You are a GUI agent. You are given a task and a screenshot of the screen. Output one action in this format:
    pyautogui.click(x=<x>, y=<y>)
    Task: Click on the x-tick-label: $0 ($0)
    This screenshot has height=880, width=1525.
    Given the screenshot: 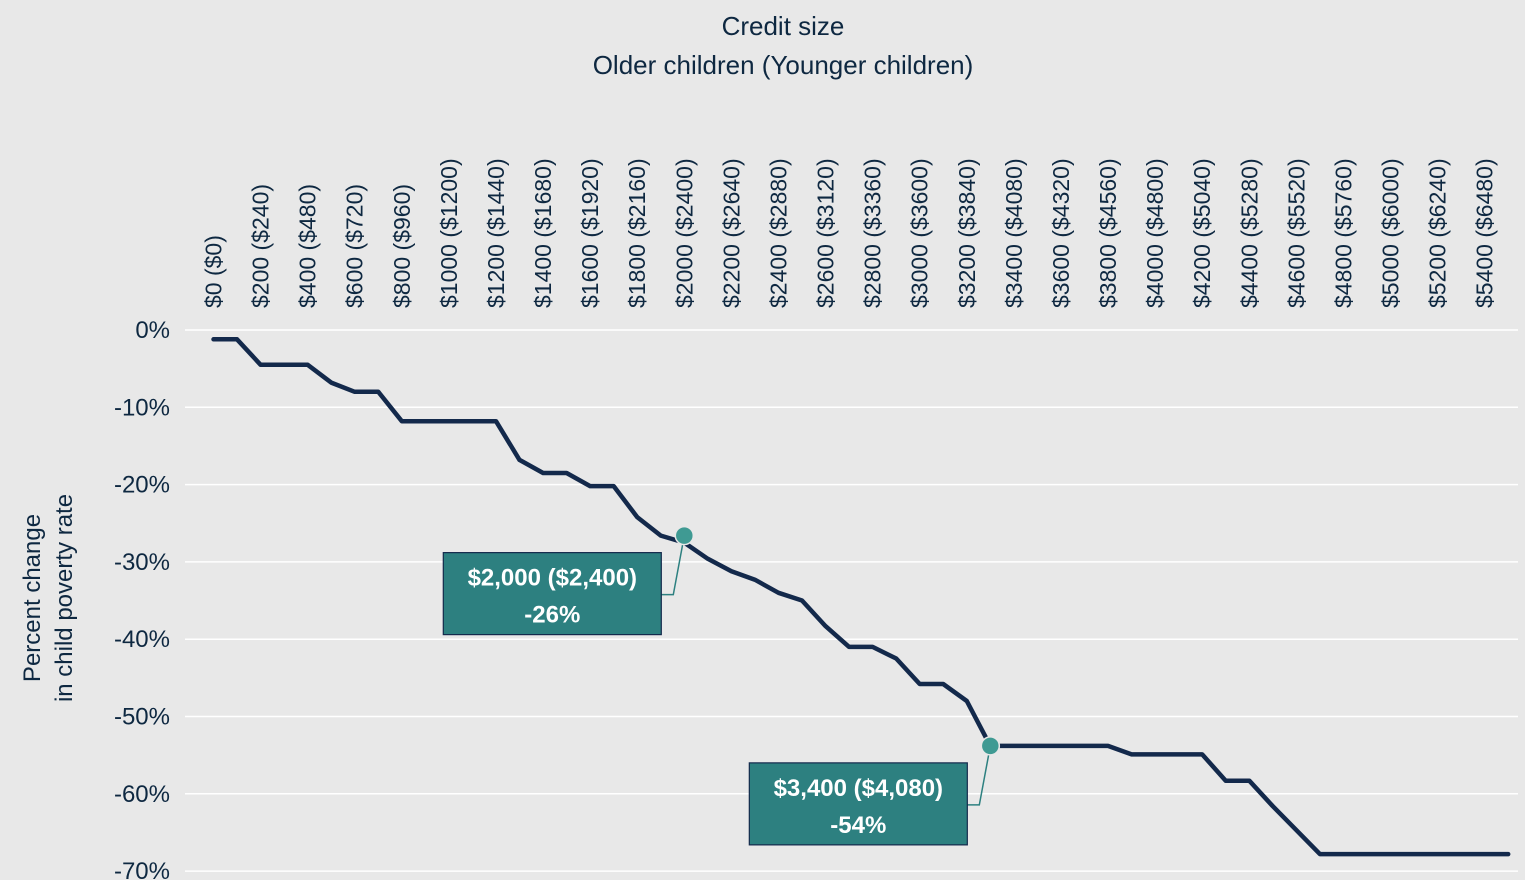 What is the action you would take?
    pyautogui.click(x=214, y=271)
    